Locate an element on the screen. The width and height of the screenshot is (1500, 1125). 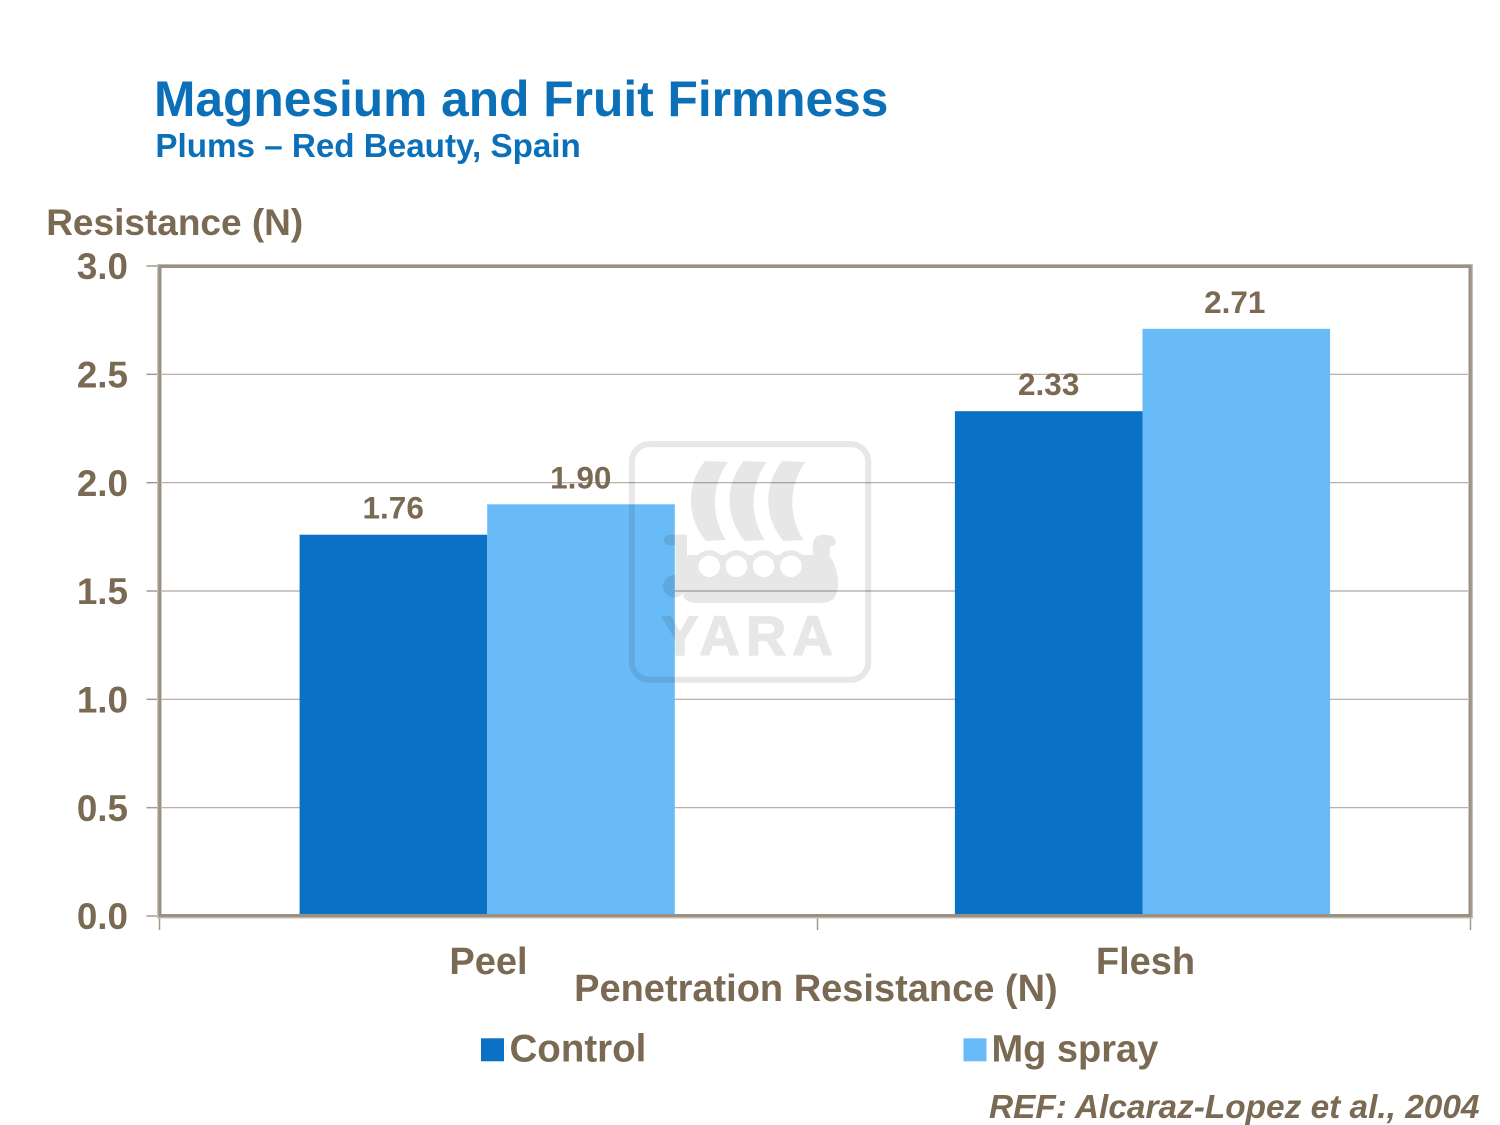
svg-text: 0.5 is located at coordinates (102, 808).